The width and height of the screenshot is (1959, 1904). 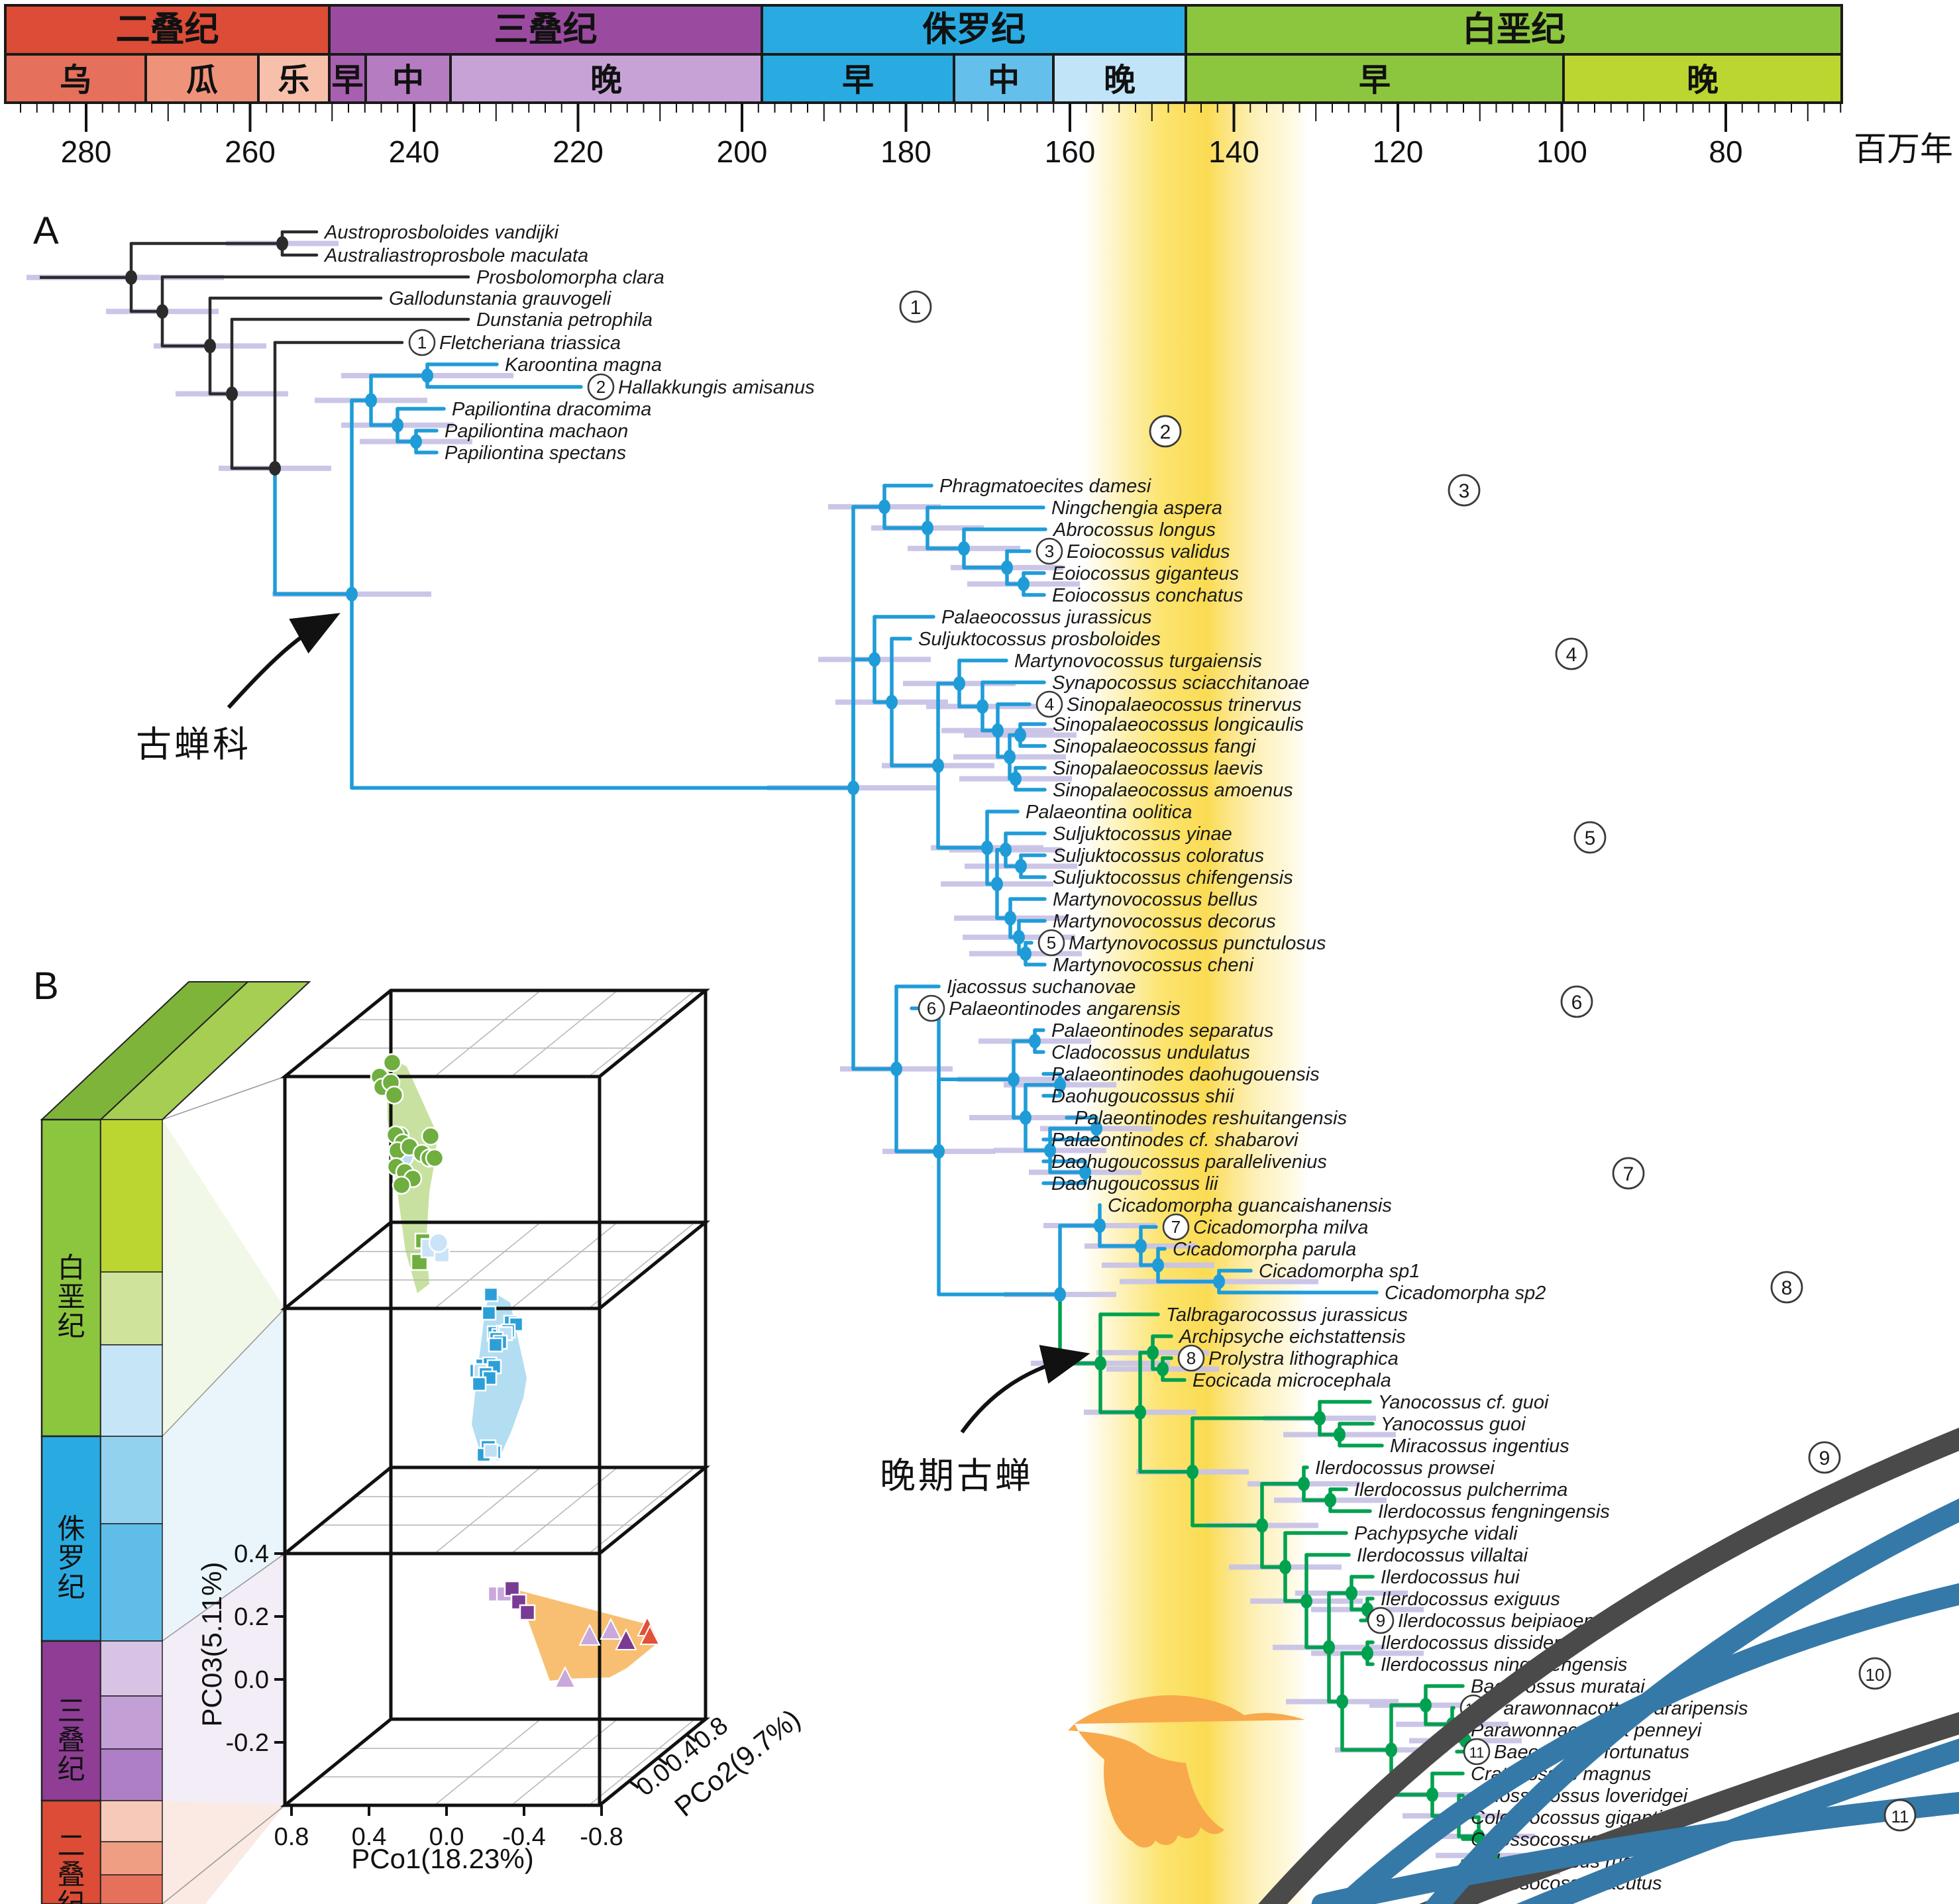 I want to click on axis-tick-label: 140, so click(x=1234, y=151).